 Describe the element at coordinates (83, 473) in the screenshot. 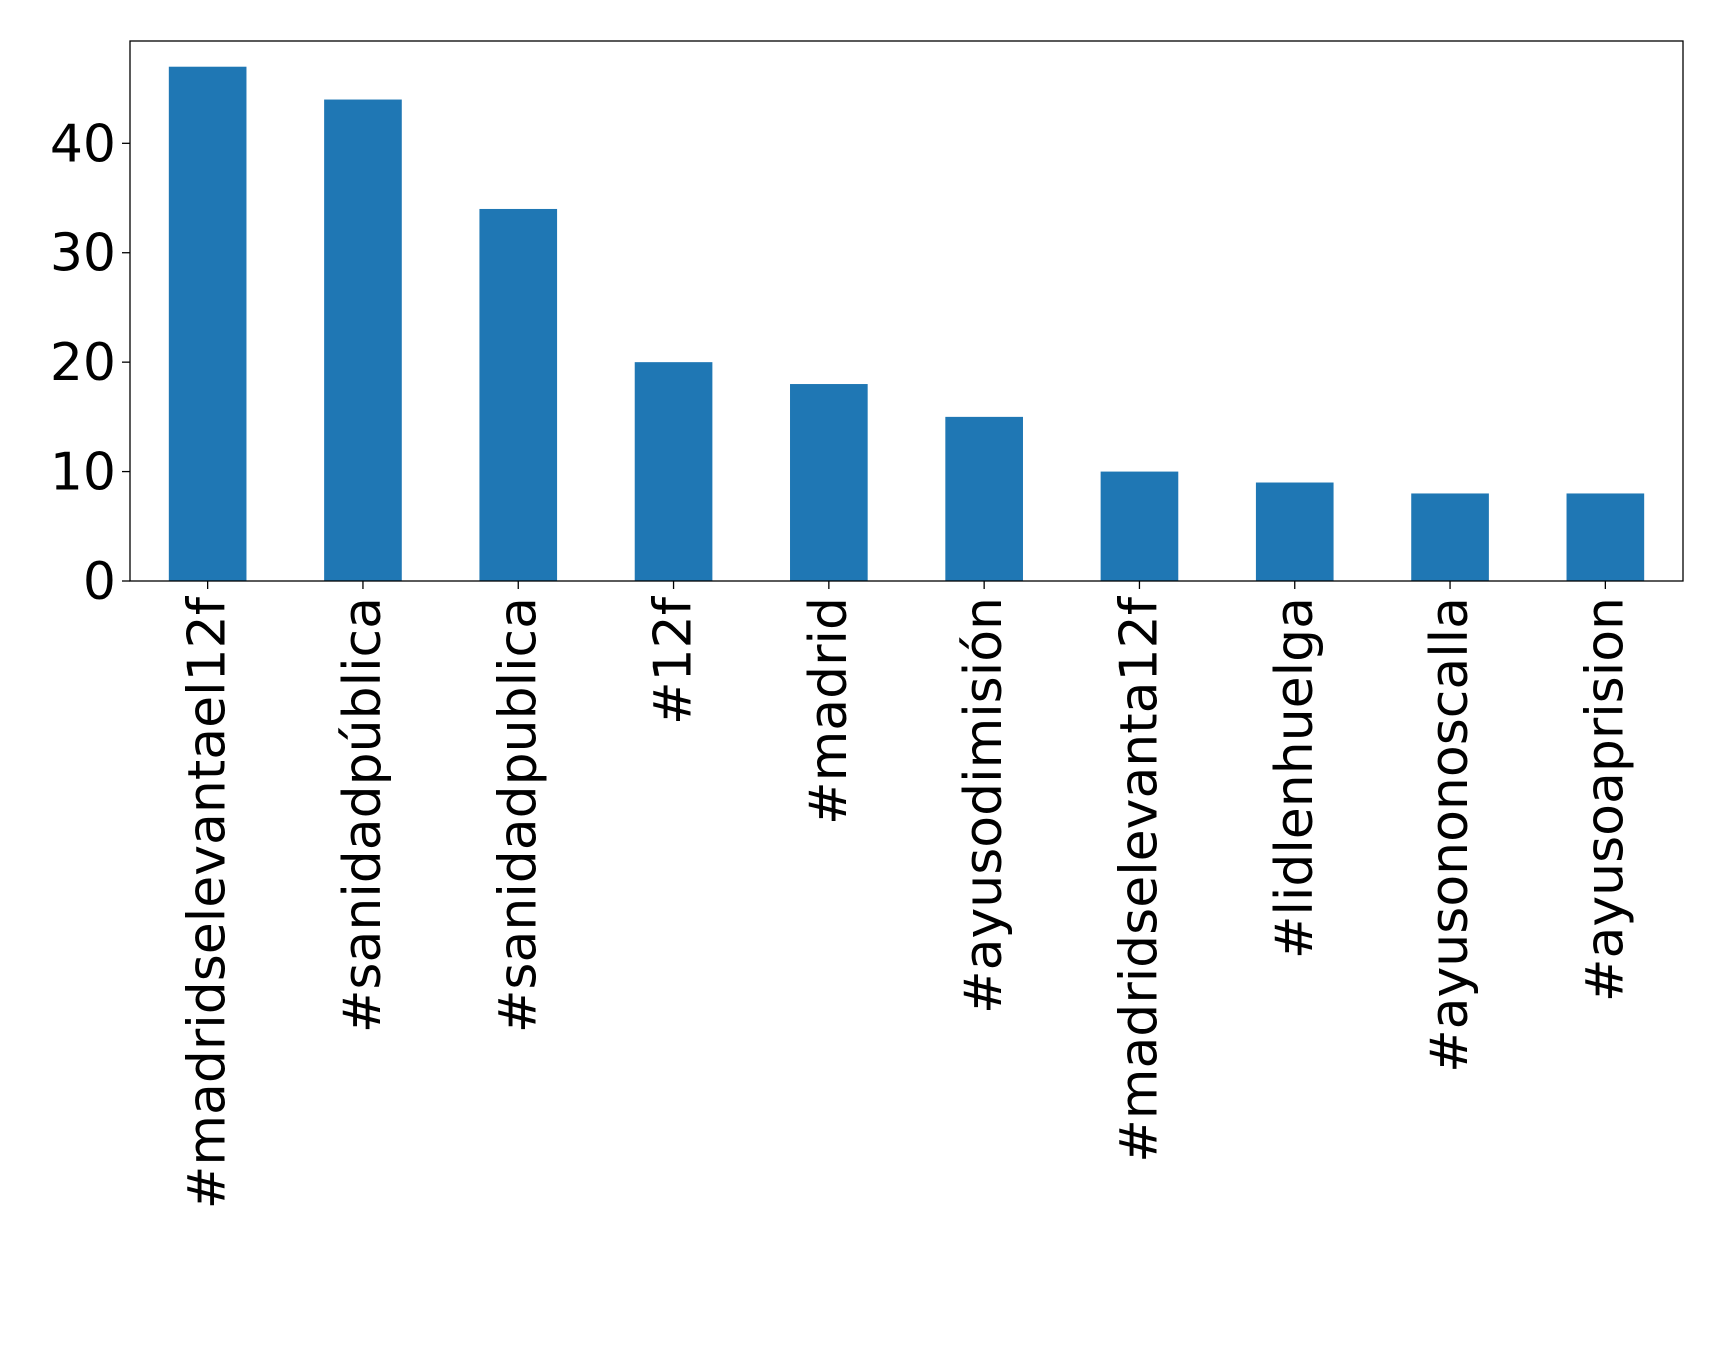

I see `y-tick-label: 10` at that location.